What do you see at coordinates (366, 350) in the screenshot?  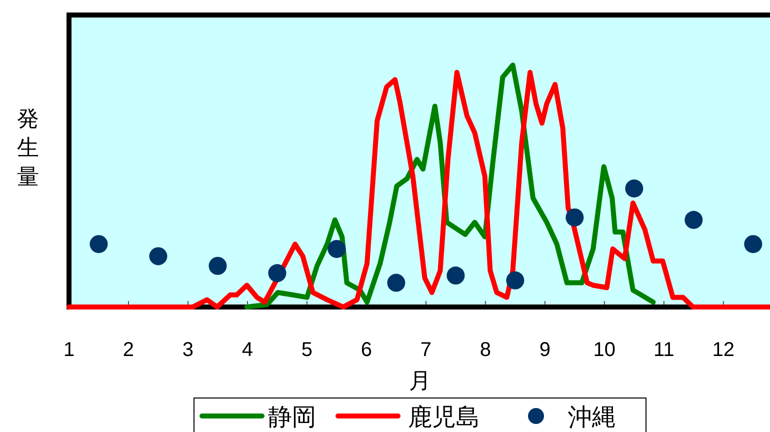 I see `x-tick-label: 6` at bounding box center [366, 350].